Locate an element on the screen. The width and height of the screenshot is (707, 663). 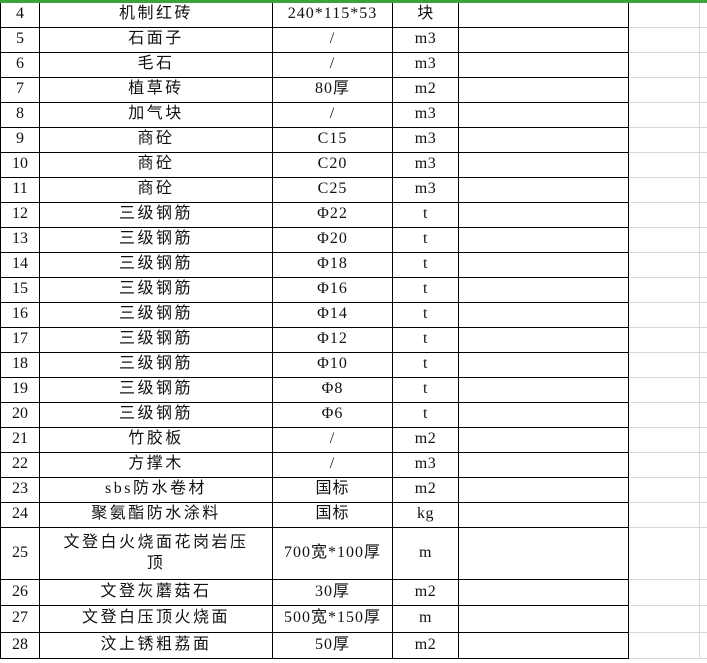
spec-cell: 500宽*150厚 is located at coordinates (332, 618).